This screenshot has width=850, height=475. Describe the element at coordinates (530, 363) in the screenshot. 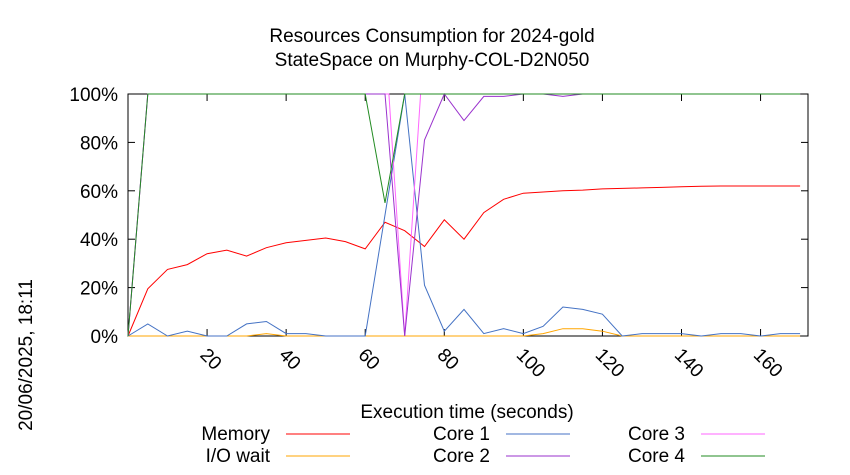

I see `x-tick-label: 100` at that location.